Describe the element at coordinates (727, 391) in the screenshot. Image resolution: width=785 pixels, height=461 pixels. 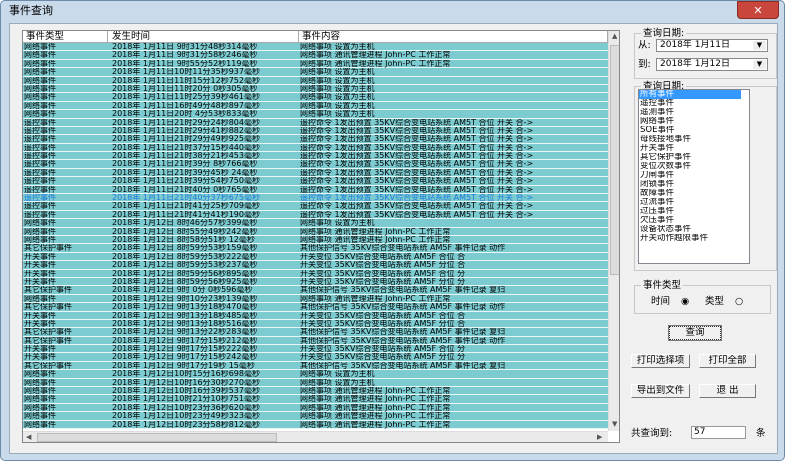
I see `exit-button: 退 出` at that location.